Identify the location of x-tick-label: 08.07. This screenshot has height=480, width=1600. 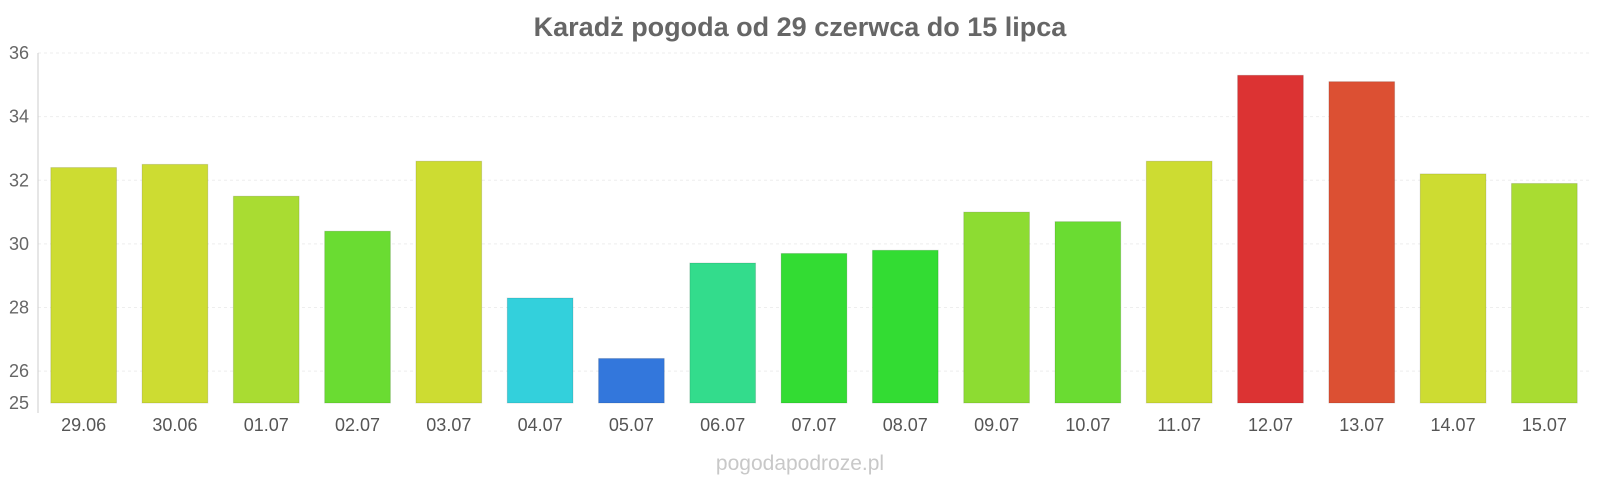
(905, 425).